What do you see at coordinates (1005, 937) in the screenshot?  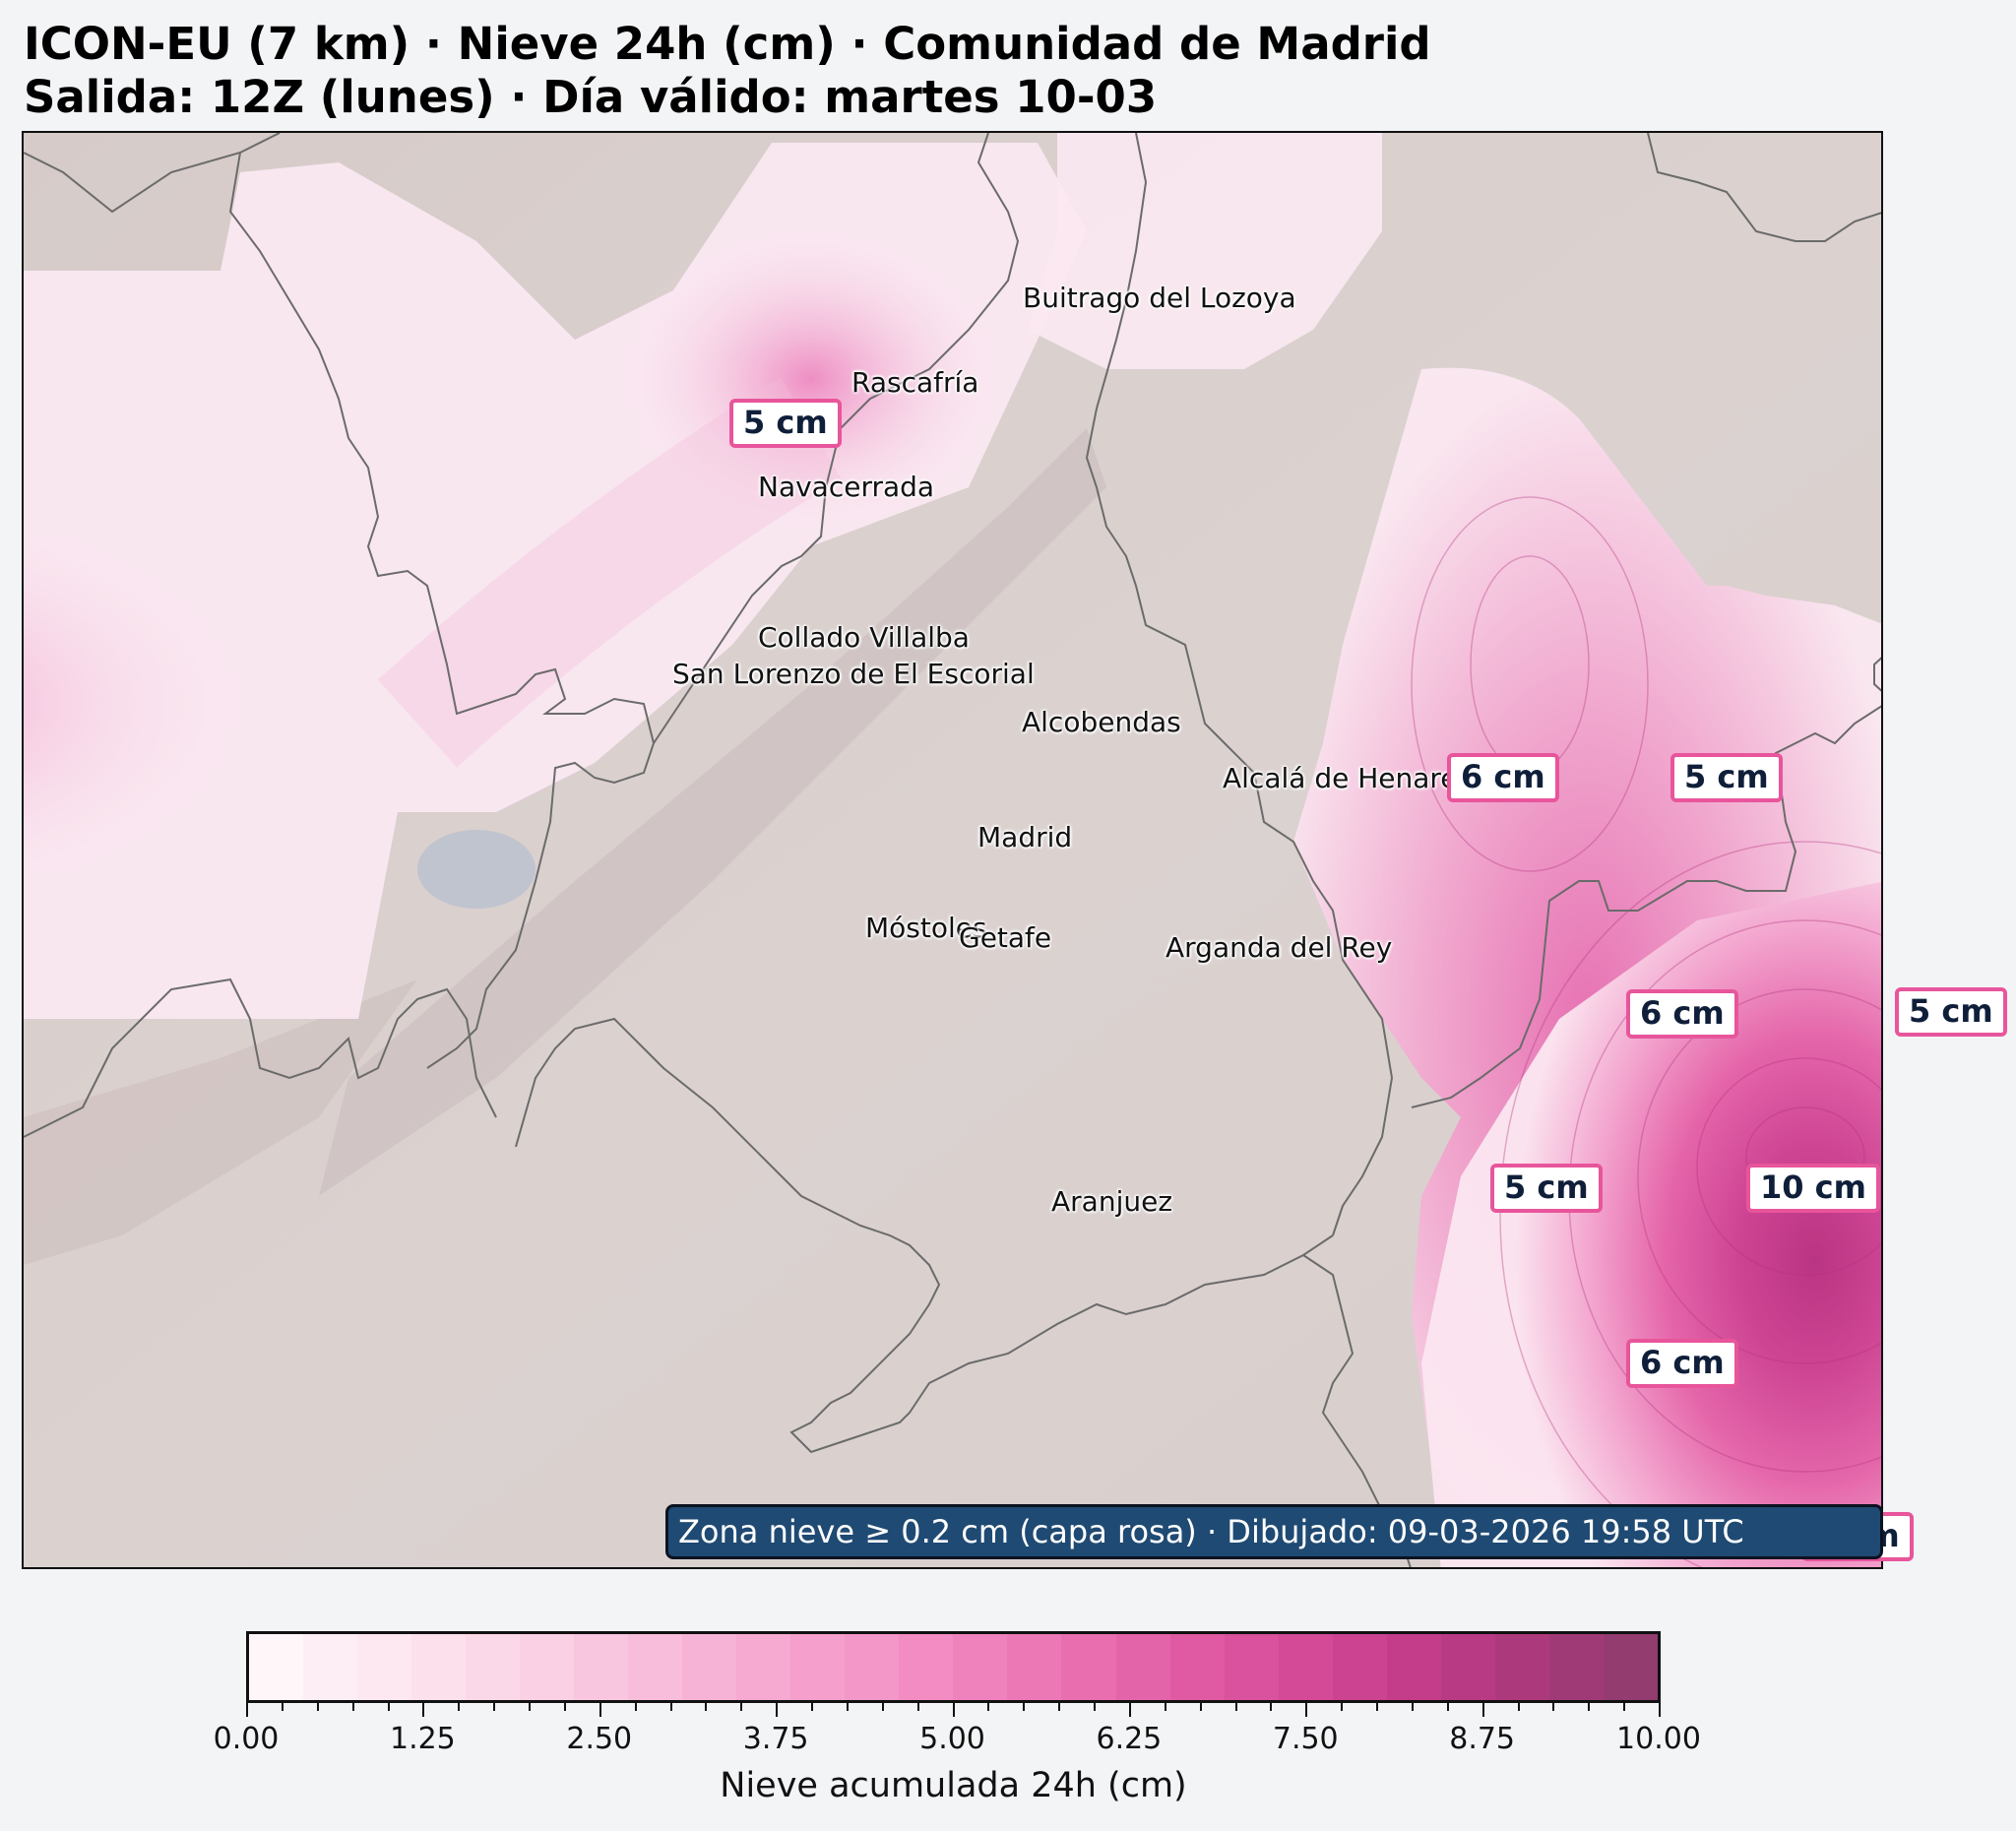 I see `city-label-getafe: Getafe` at bounding box center [1005, 937].